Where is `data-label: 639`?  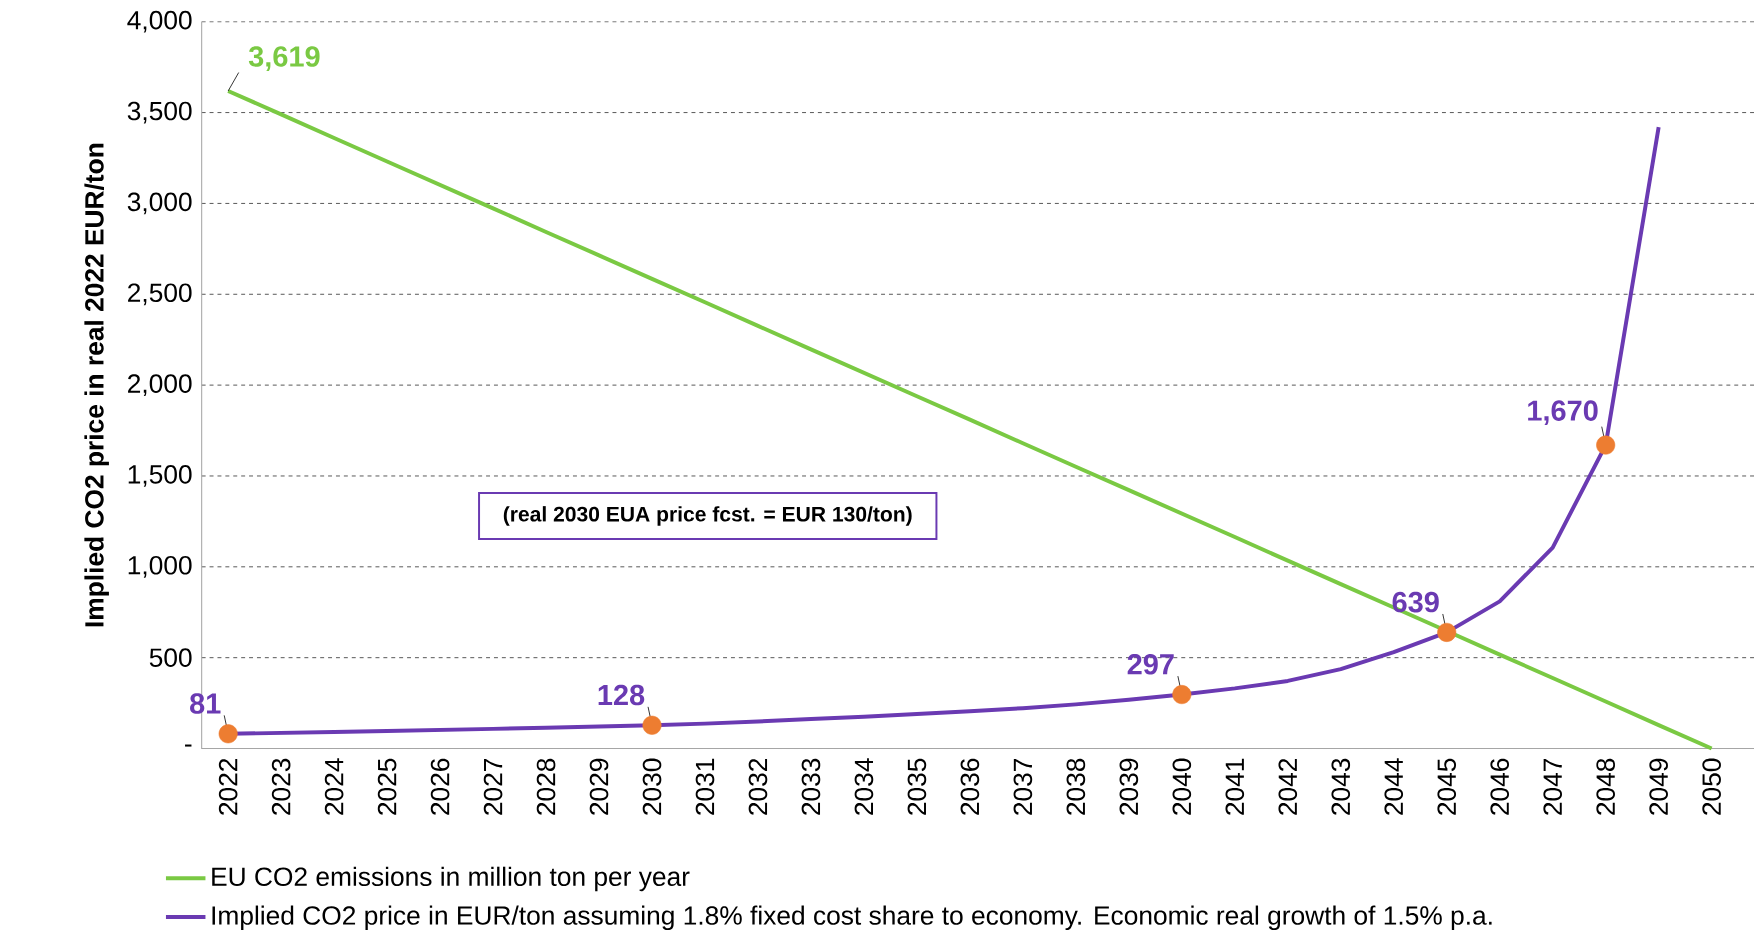
data-label: 639 is located at coordinates (1415, 602).